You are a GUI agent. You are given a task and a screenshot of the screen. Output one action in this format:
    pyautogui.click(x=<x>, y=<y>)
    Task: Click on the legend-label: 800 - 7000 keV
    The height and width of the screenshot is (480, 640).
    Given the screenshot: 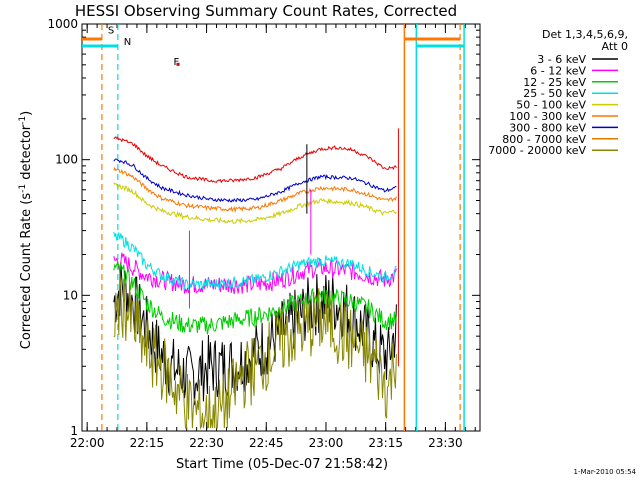 What is the action you would take?
    pyautogui.click(x=544, y=139)
    